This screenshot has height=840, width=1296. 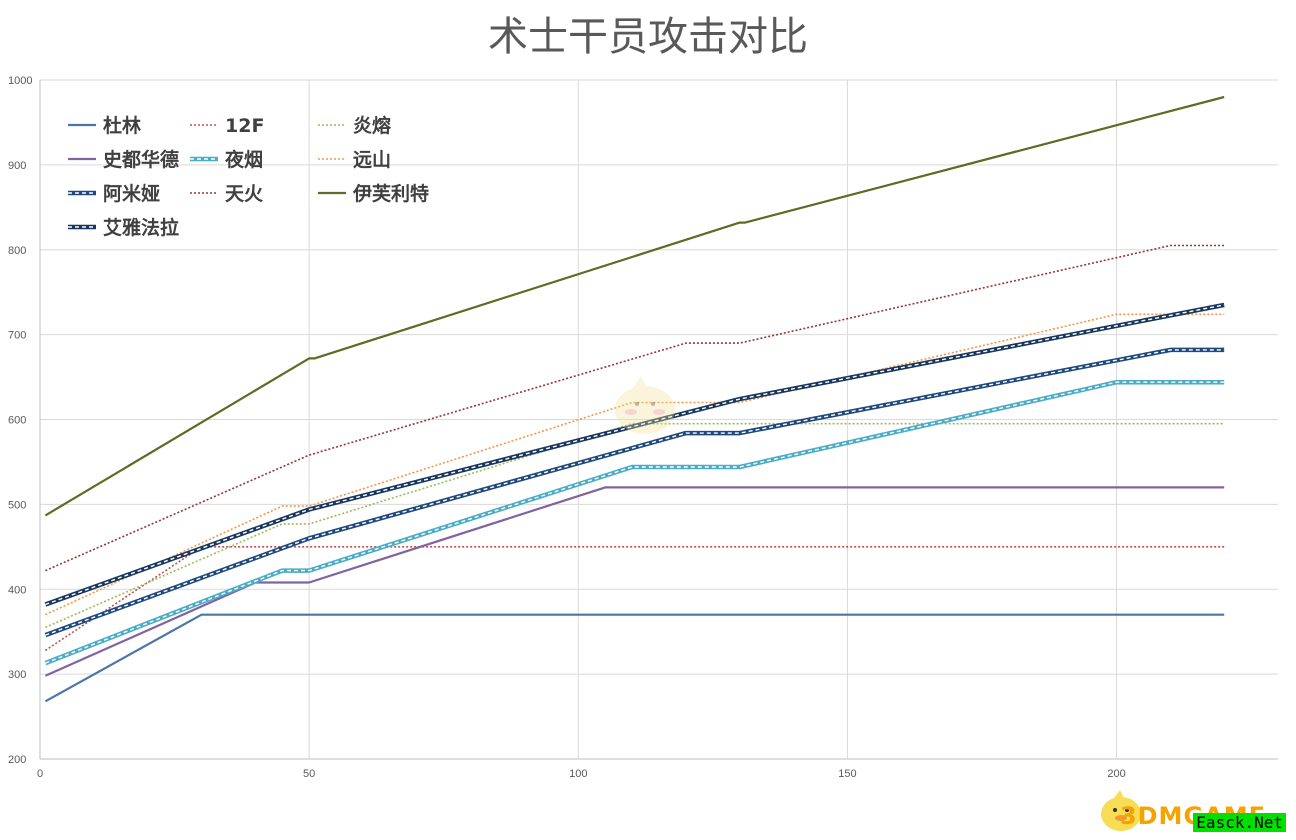 I want to click on legend-item-6: 阿米娅, so click(x=114, y=193).